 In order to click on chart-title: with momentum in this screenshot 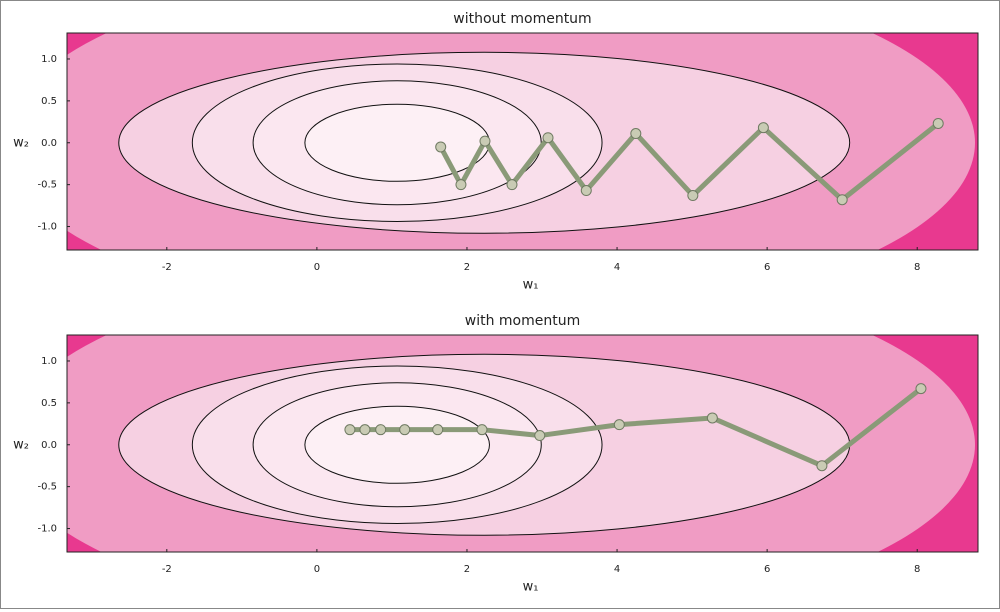, I will do `click(522, 321)`.